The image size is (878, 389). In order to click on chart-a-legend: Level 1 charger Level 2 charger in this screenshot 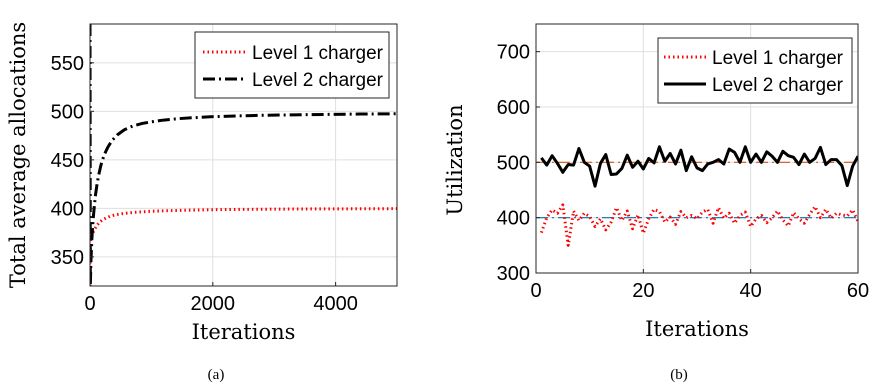, I will do `click(292, 65)`.